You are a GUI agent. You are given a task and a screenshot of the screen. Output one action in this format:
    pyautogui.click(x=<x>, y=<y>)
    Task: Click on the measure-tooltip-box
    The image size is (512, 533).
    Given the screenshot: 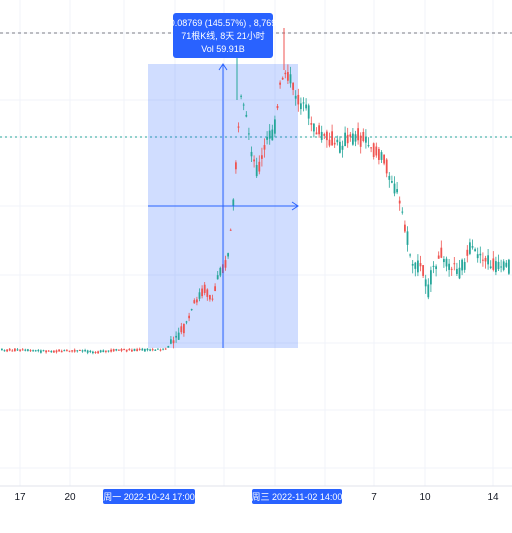 What is the action you would take?
    pyautogui.click(x=223, y=35)
    